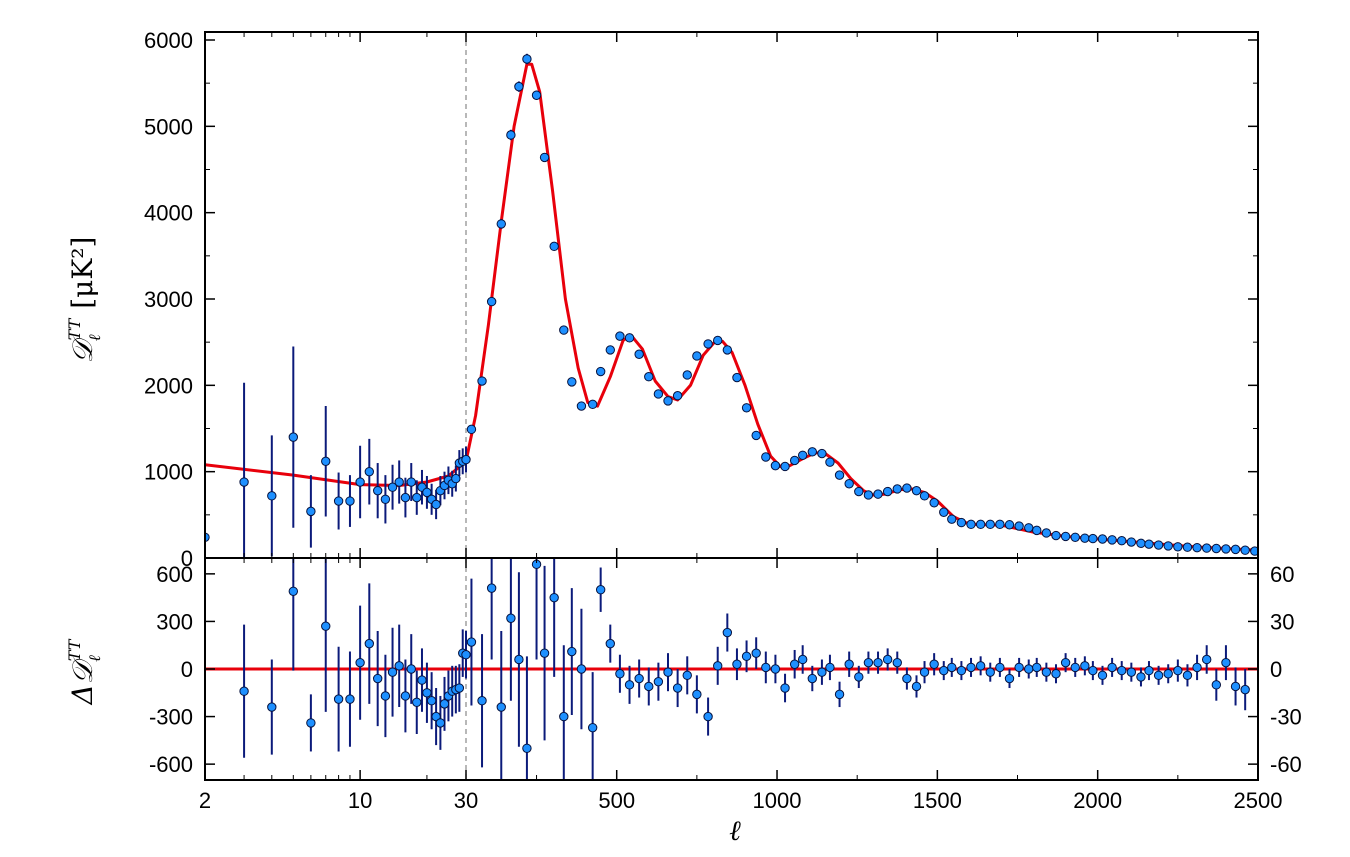  Describe the element at coordinates (168, 385) in the screenshot. I see `y-tick-label-2: 2000` at that location.